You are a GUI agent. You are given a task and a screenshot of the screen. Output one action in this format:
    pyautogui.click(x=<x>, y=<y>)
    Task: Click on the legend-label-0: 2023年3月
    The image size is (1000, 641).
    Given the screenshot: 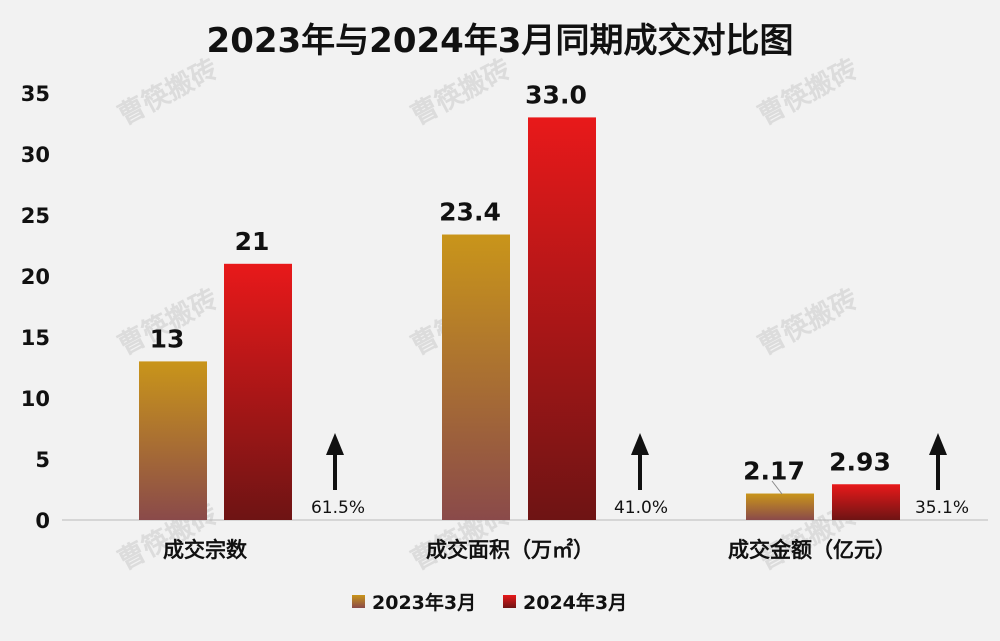 What is the action you would take?
    pyautogui.click(x=424, y=602)
    